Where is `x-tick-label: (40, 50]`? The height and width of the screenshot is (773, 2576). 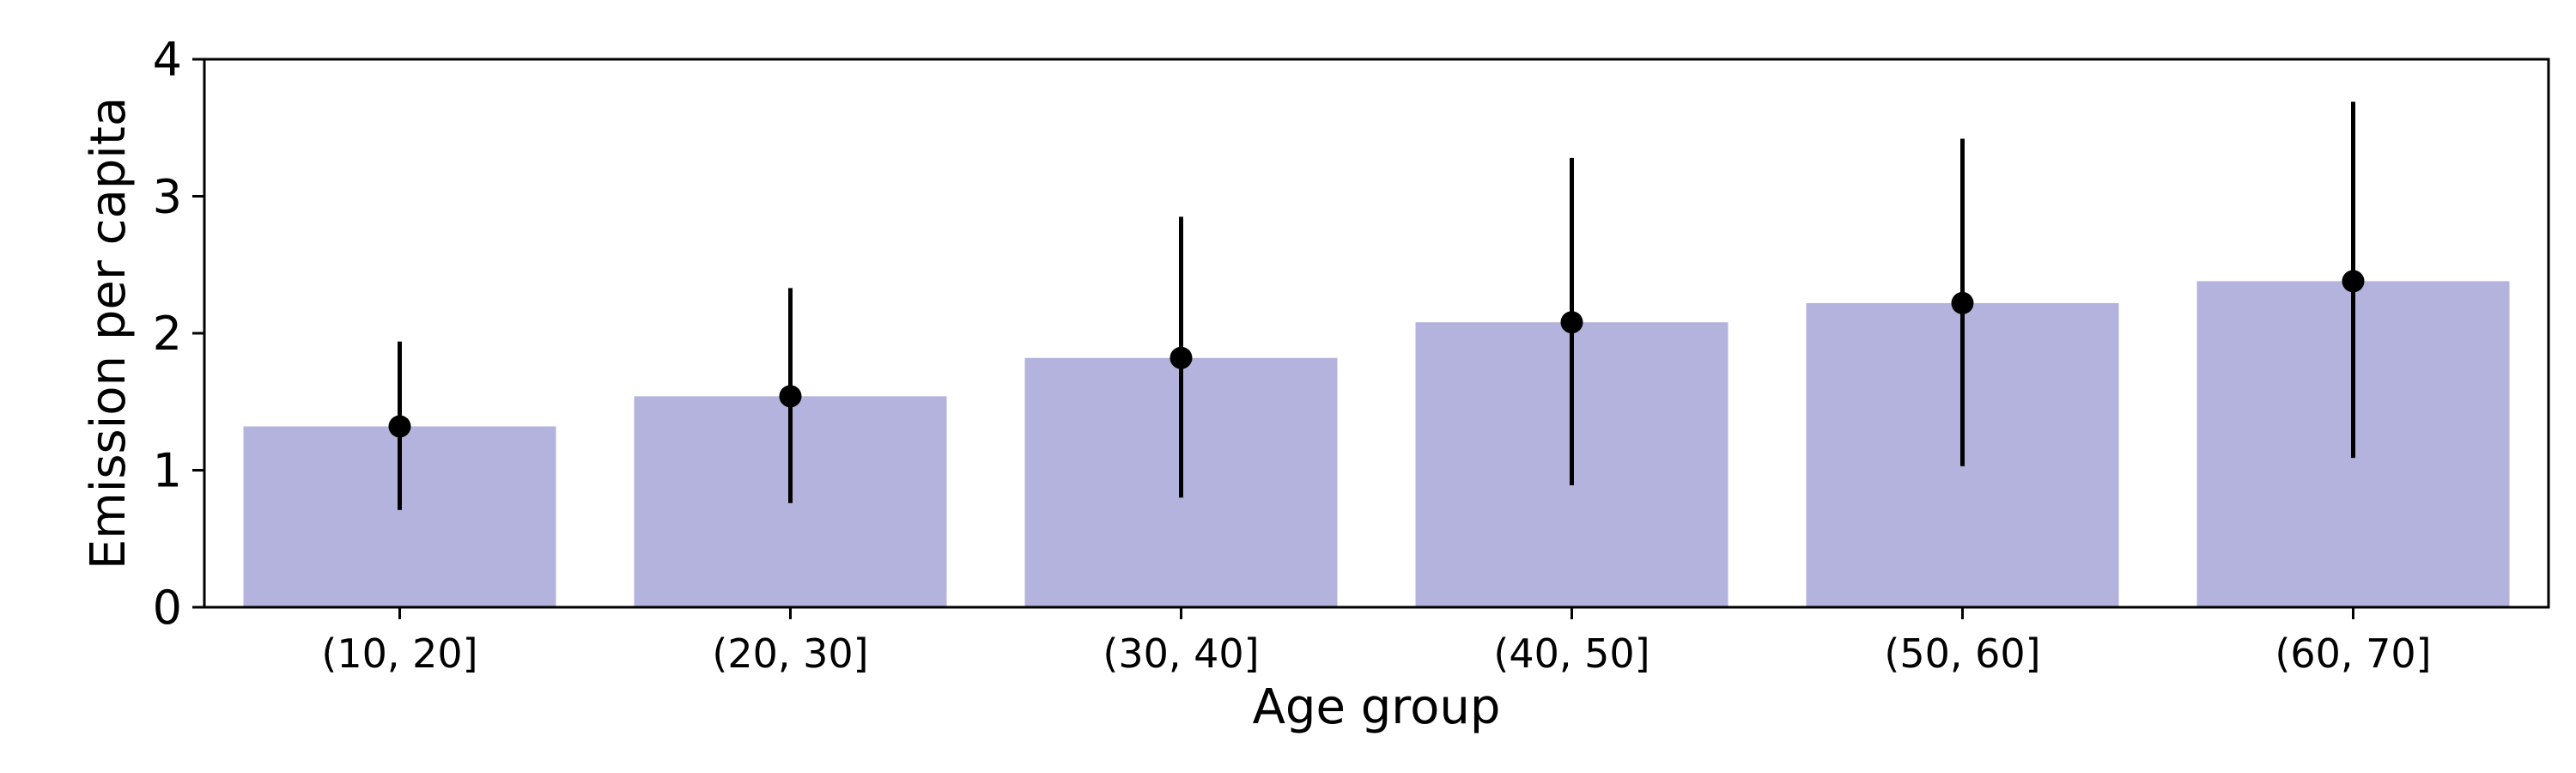 x-tick-label: (40, 50] is located at coordinates (1571, 653).